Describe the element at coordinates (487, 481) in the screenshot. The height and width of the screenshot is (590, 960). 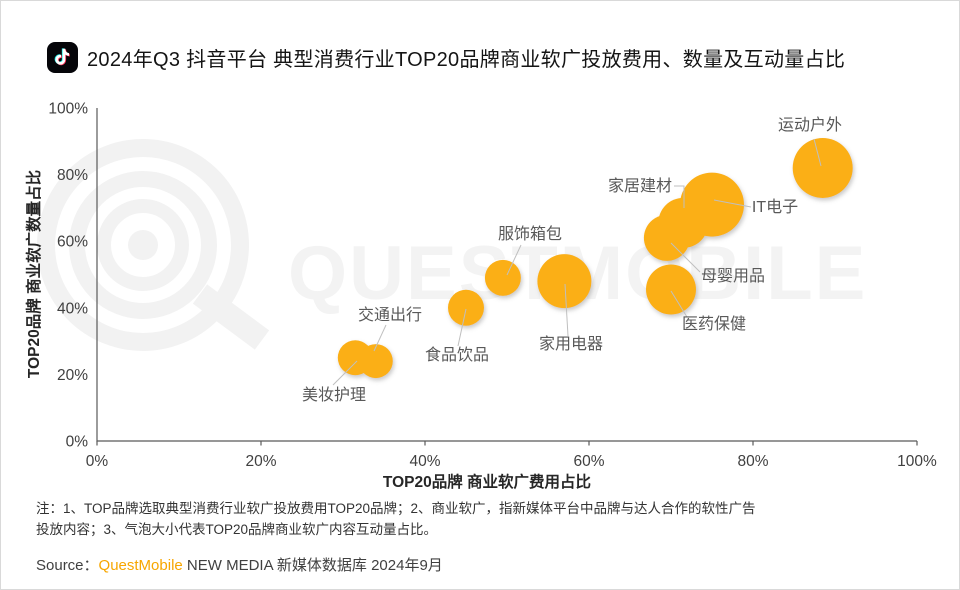
I see `x-axis-title: TOP20品牌 商业软广费用占比` at that location.